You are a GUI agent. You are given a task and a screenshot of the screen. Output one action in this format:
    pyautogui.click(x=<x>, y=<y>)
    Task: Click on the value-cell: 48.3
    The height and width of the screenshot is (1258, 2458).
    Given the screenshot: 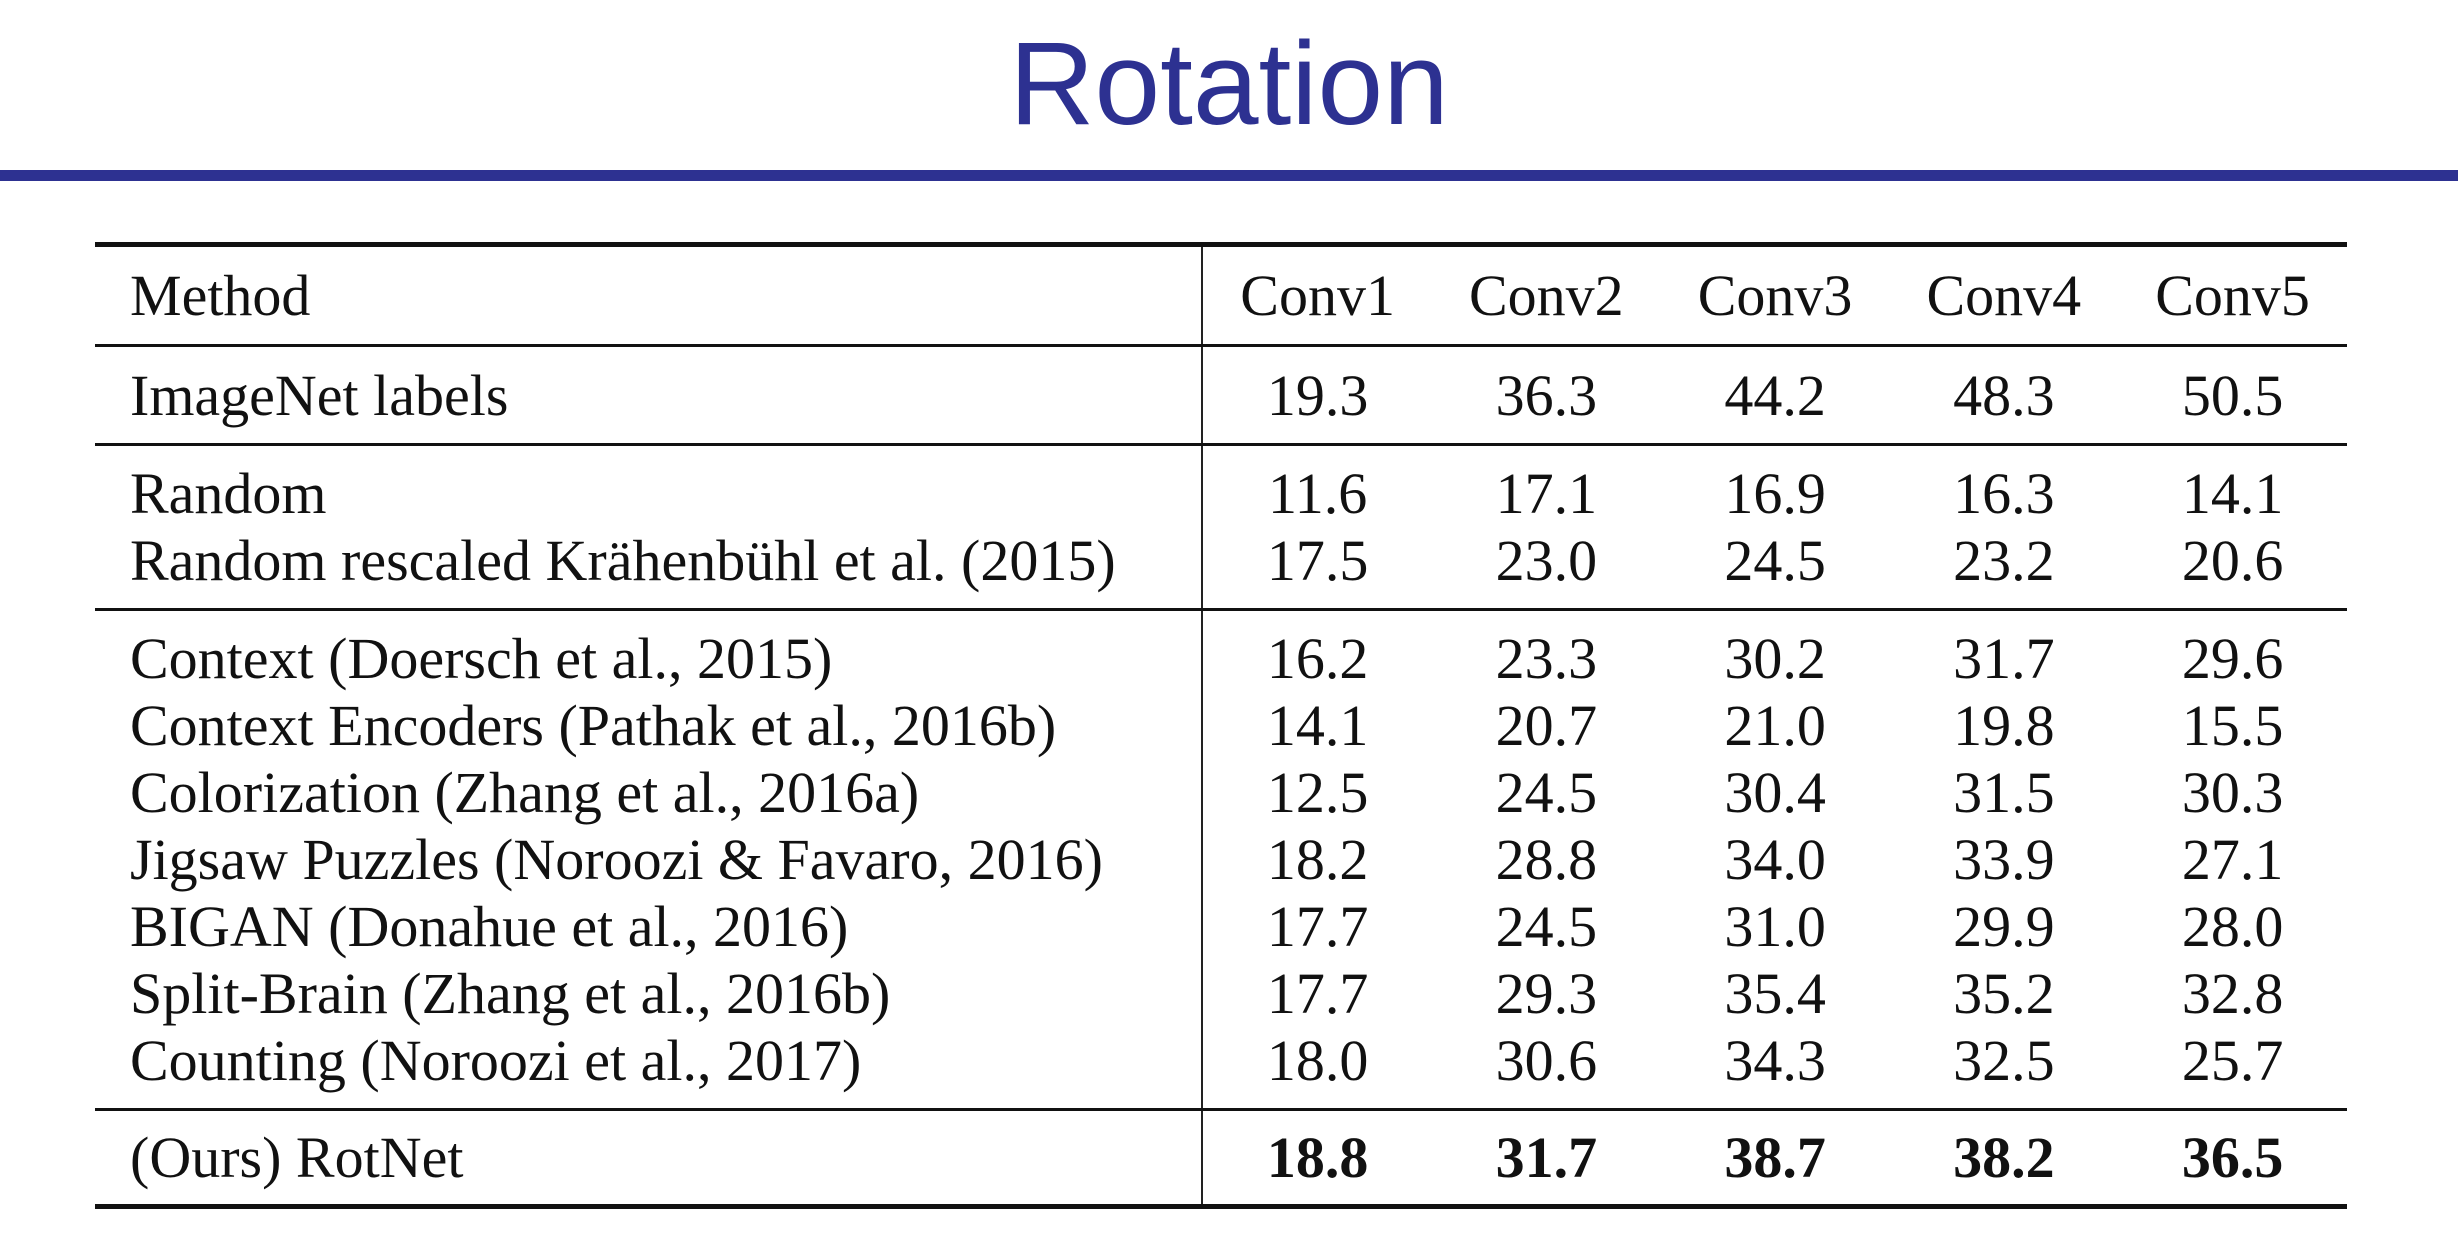 What is the action you would take?
    pyautogui.click(x=2004, y=394)
    